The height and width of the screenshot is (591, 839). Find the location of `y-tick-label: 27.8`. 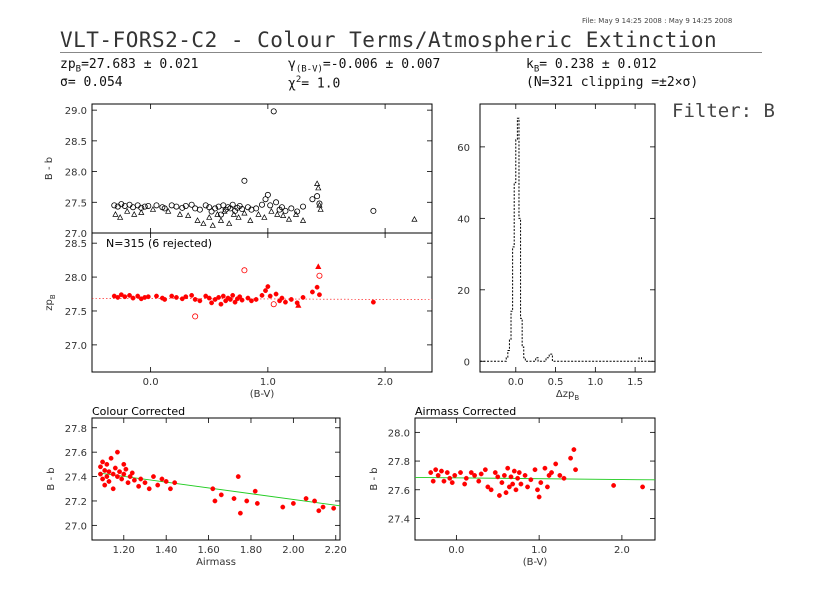

y-tick-label: 27.8 is located at coordinates (76, 429).